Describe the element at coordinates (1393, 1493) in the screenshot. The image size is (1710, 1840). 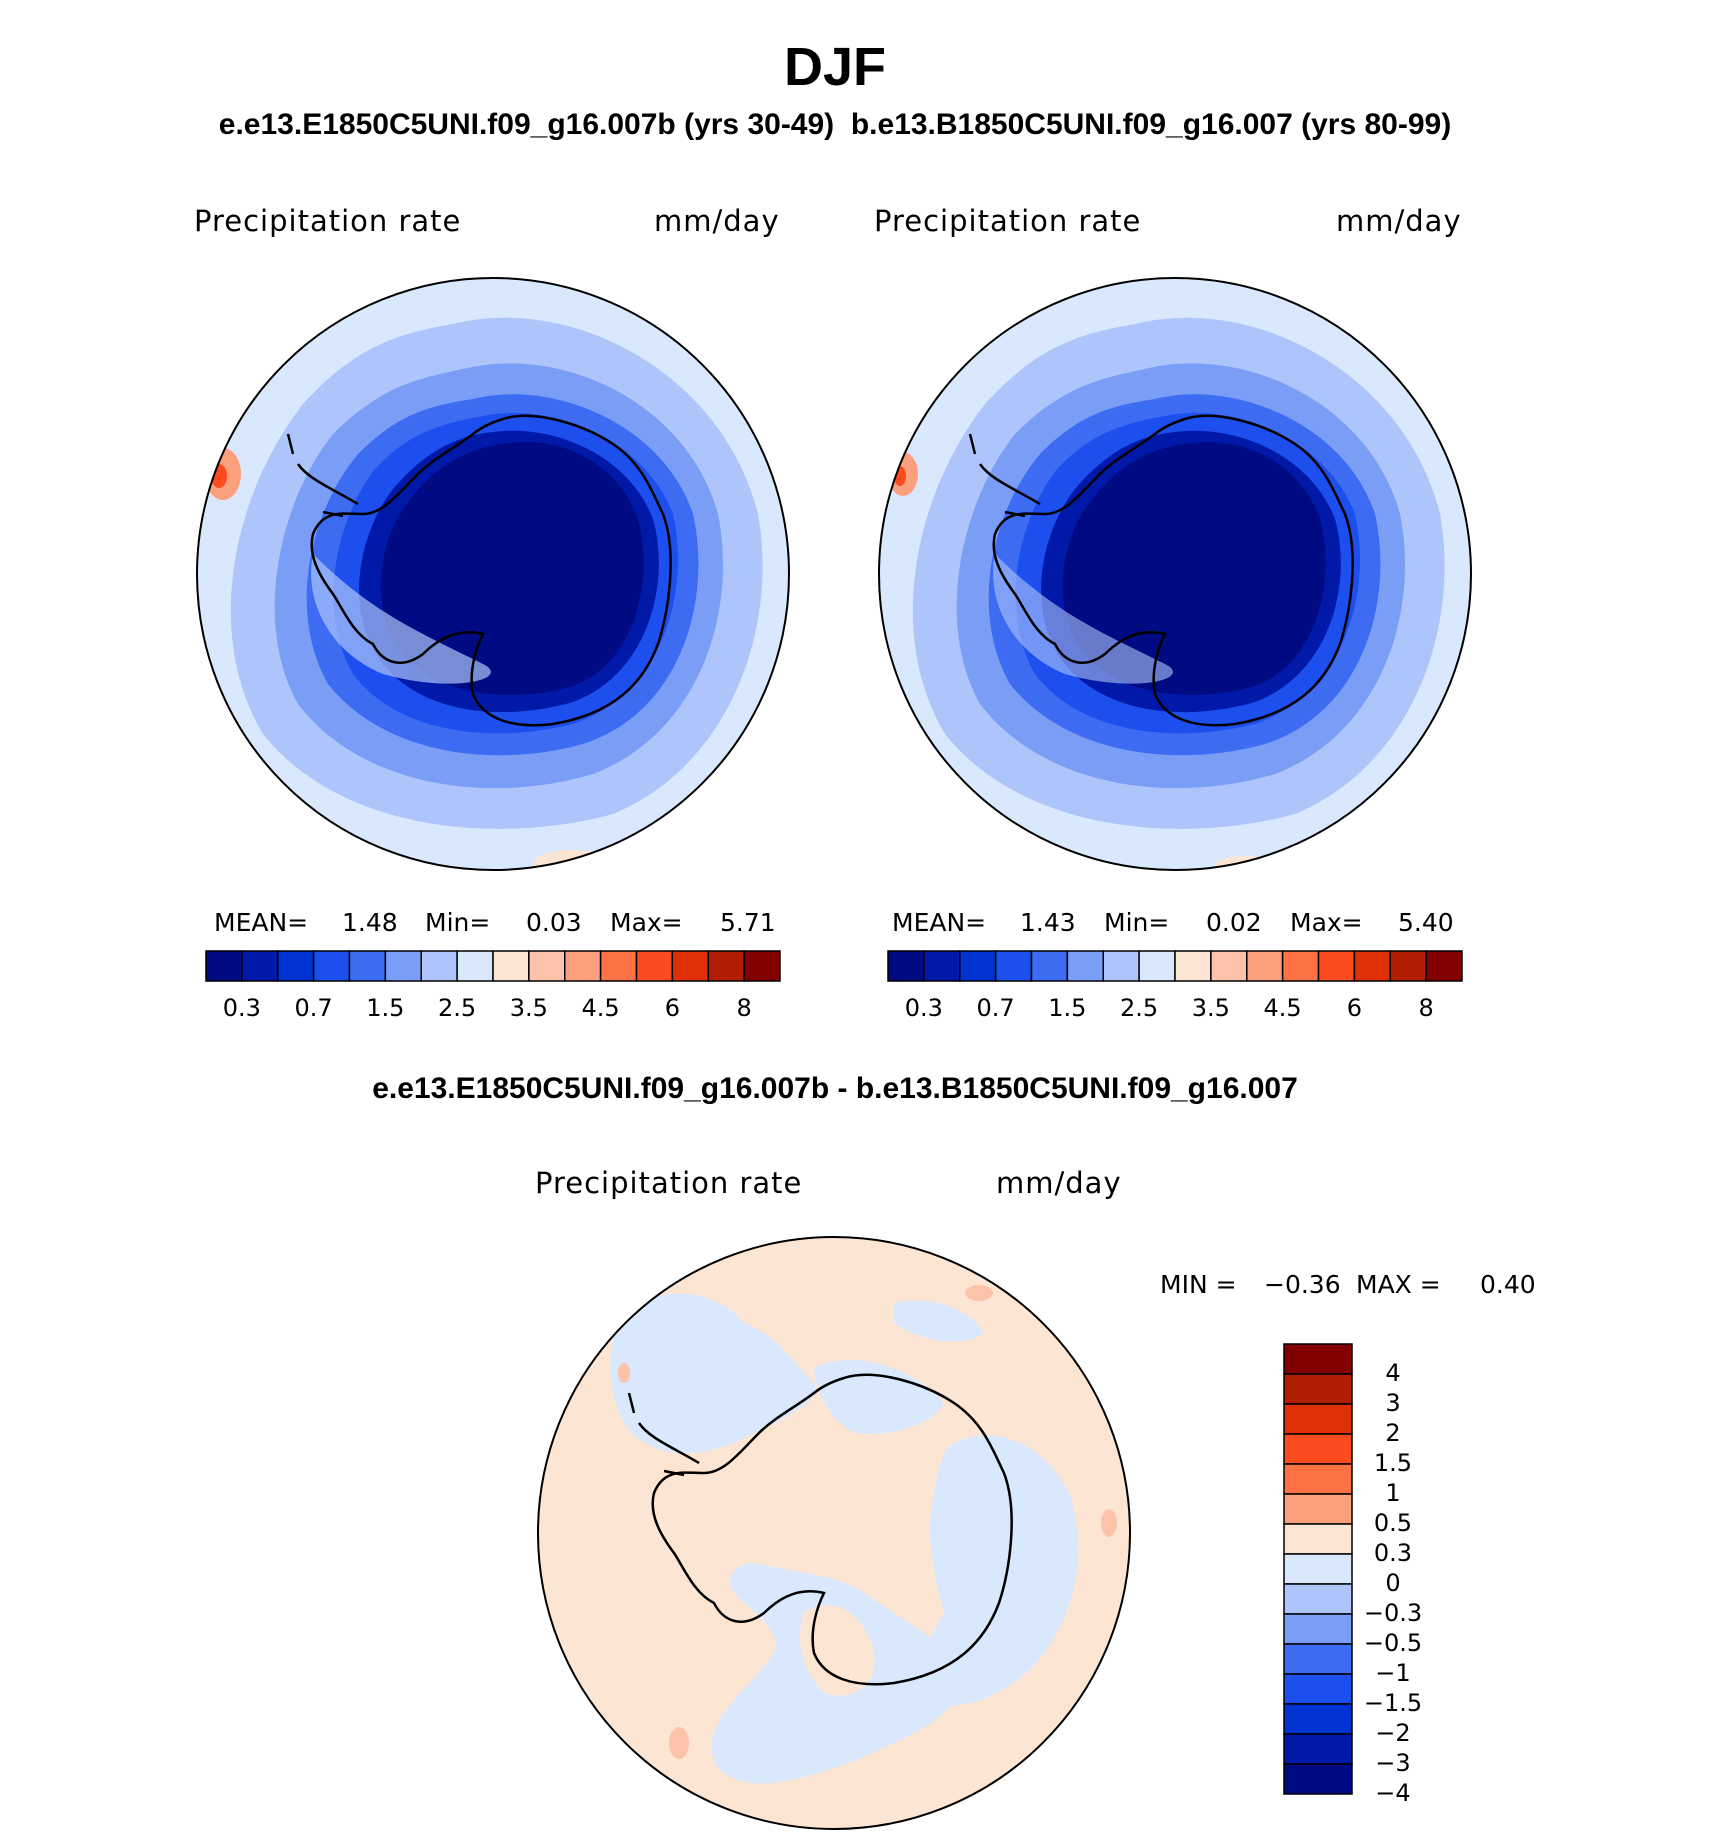
I see `colorbar-tick-label: 1` at that location.